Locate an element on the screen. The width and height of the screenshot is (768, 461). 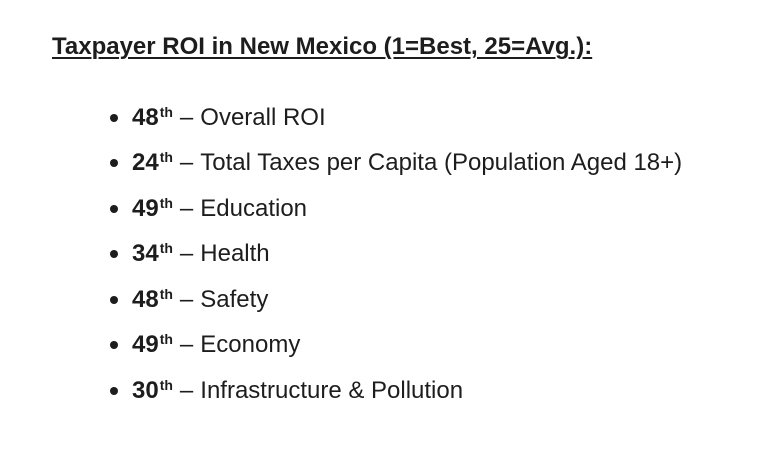
list-item-education: 49th – Education is located at coordinates (439, 209).